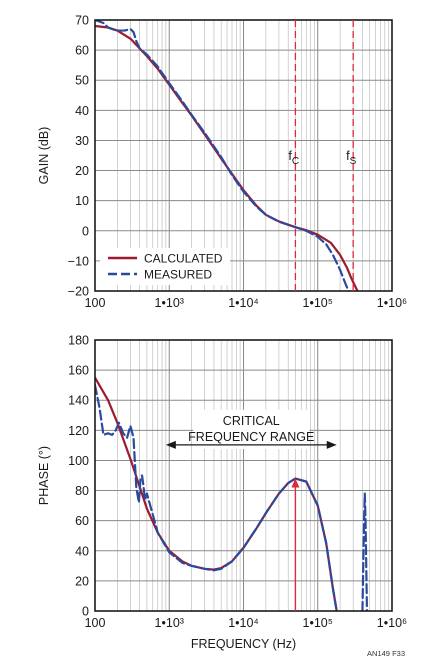  What do you see at coordinates (95, 303) in the screenshot?
I see `gain-xtick-label: 100` at bounding box center [95, 303].